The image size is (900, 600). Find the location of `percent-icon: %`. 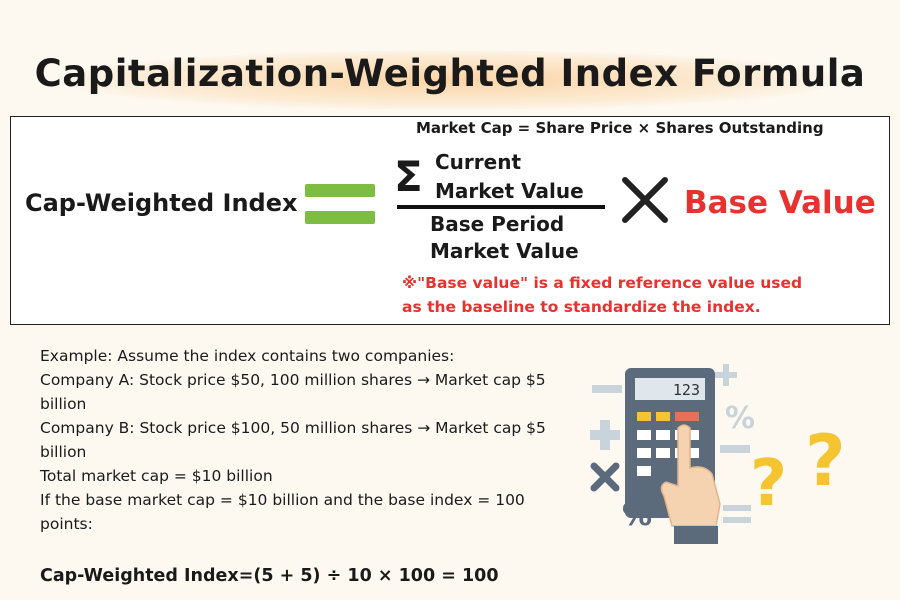

percent-icon: % is located at coordinates (740, 418).